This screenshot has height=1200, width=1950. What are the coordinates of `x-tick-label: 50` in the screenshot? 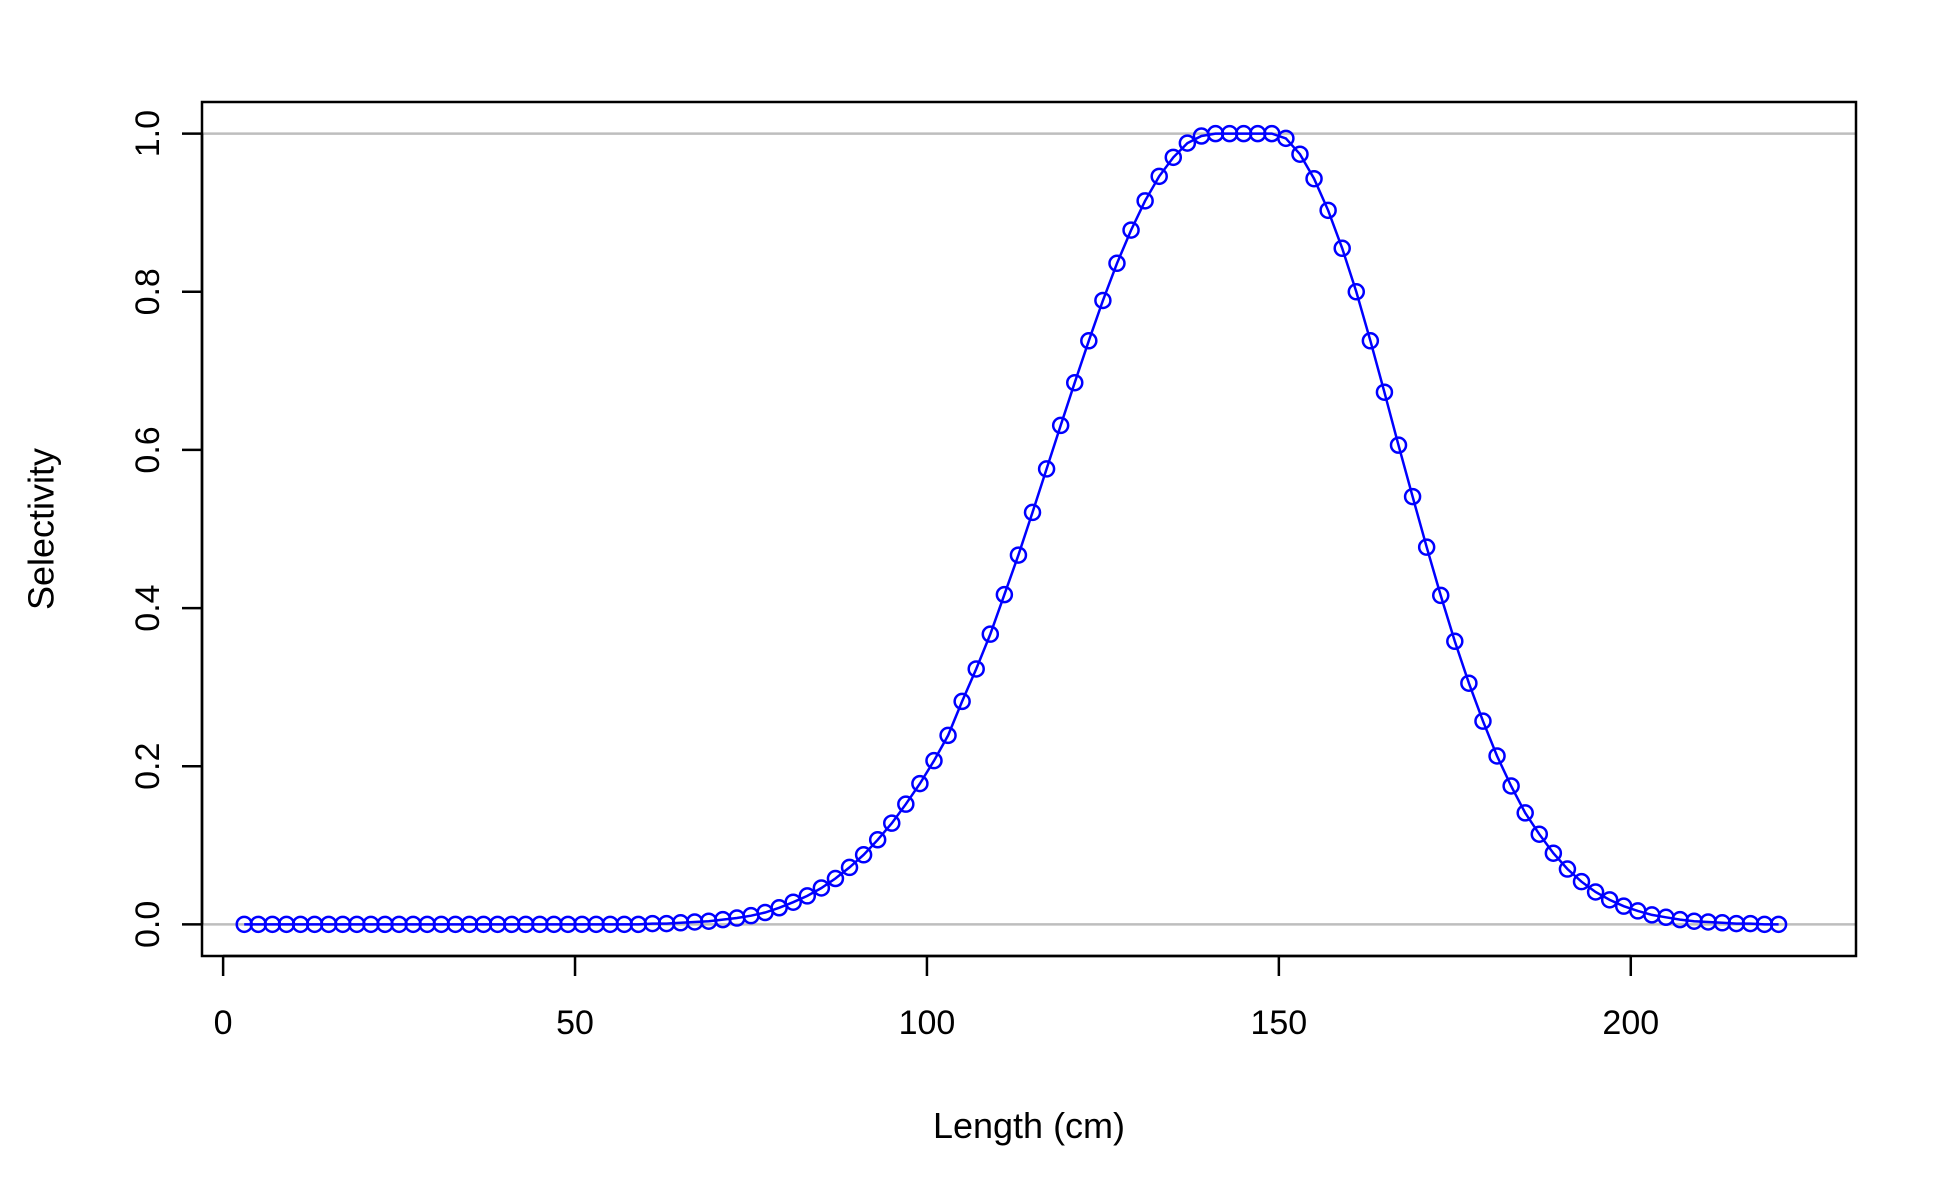 It's located at (575, 1023).